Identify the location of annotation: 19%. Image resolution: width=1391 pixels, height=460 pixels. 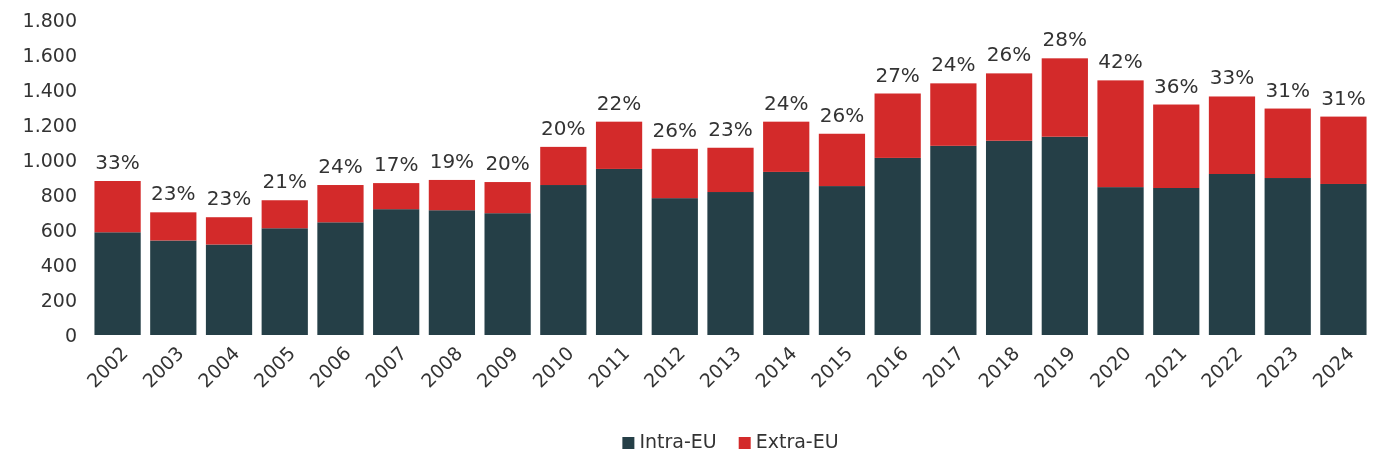
(452, 160).